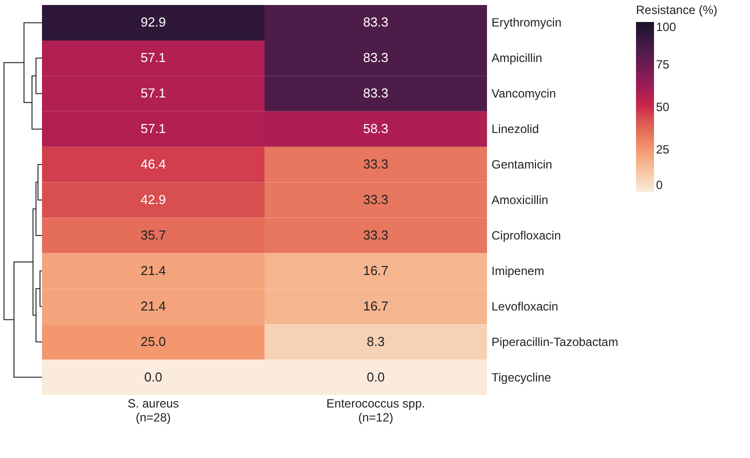 This screenshot has height=458, width=750. Describe the element at coordinates (375, 128) in the screenshot. I see `data-label: 58.3` at that location.